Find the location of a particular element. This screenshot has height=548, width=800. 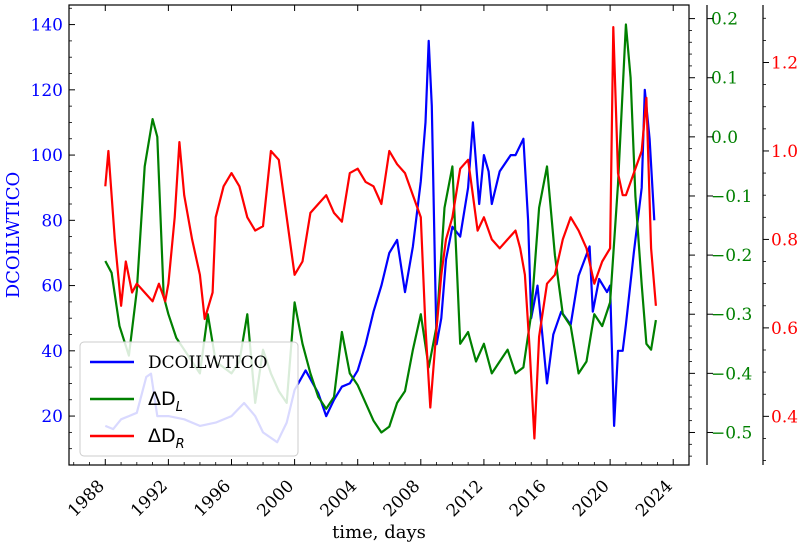

left-tick-label: 100 is located at coordinates (47, 156).